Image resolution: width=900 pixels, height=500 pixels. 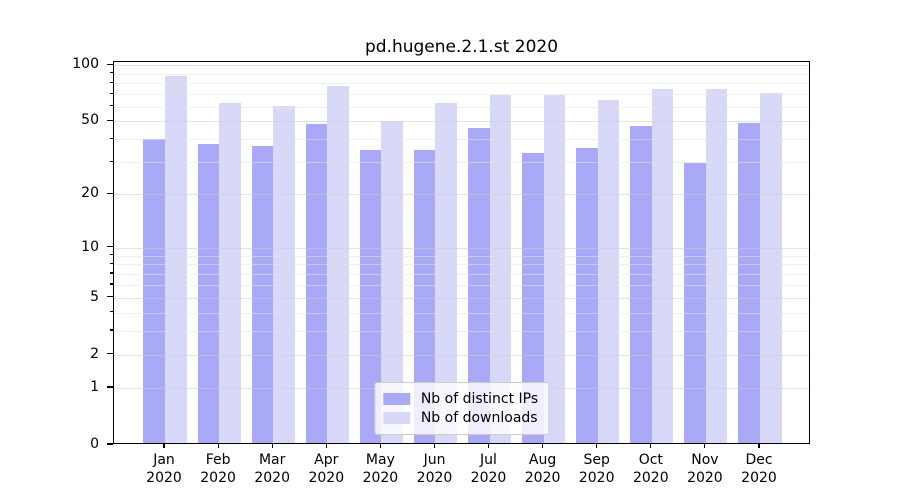 What do you see at coordinates (587, 295) in the screenshot?
I see `bar-distinct-ips-sep` at bounding box center [587, 295].